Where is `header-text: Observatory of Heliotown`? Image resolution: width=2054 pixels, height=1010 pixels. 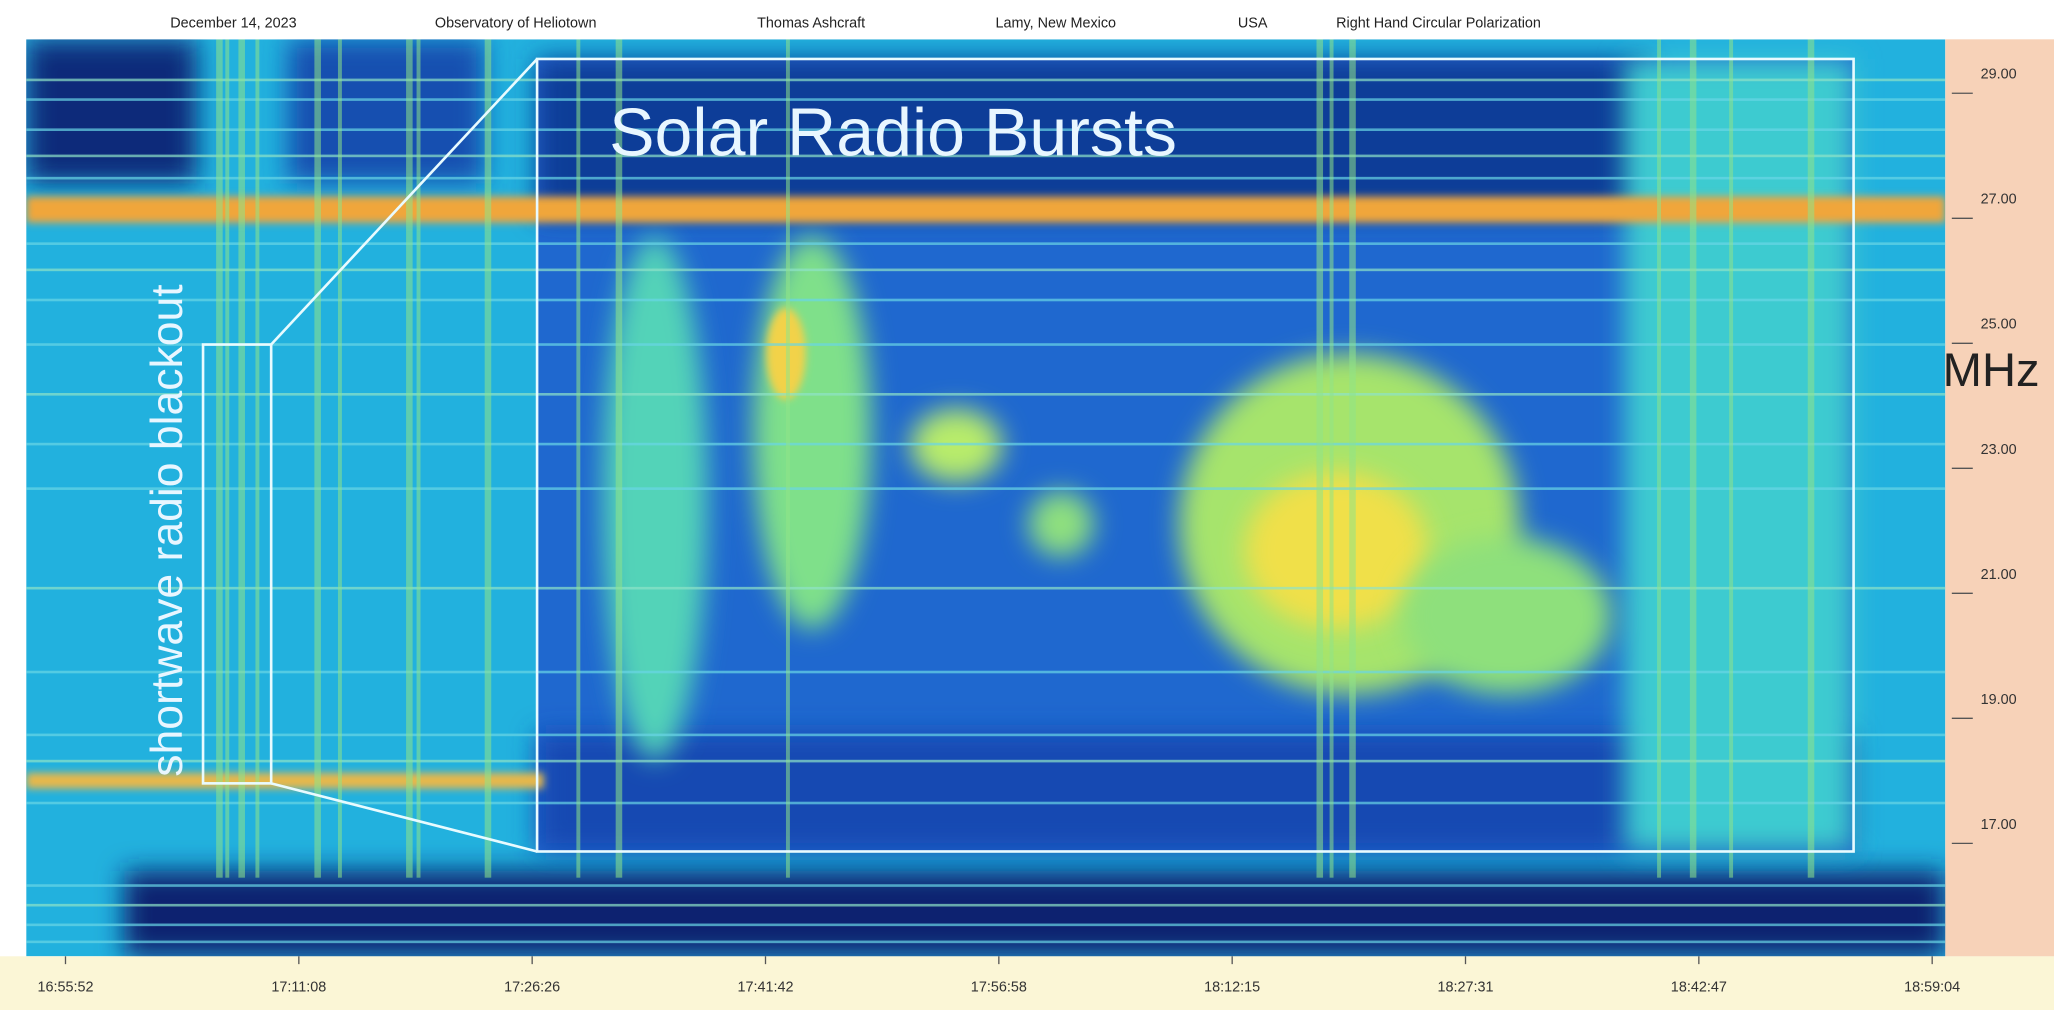 header-text: Observatory of Heliotown is located at coordinates (516, 23).